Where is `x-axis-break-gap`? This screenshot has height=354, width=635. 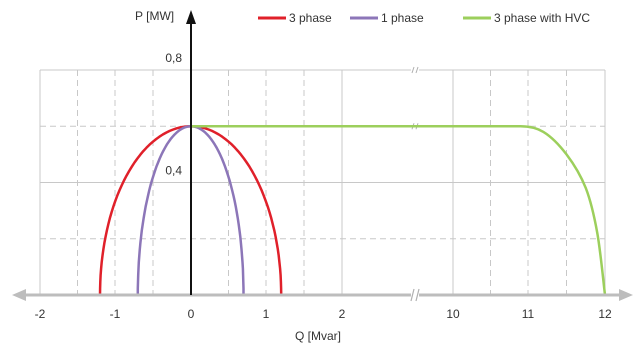 x-axis-break-gap is located at coordinates (415, 295).